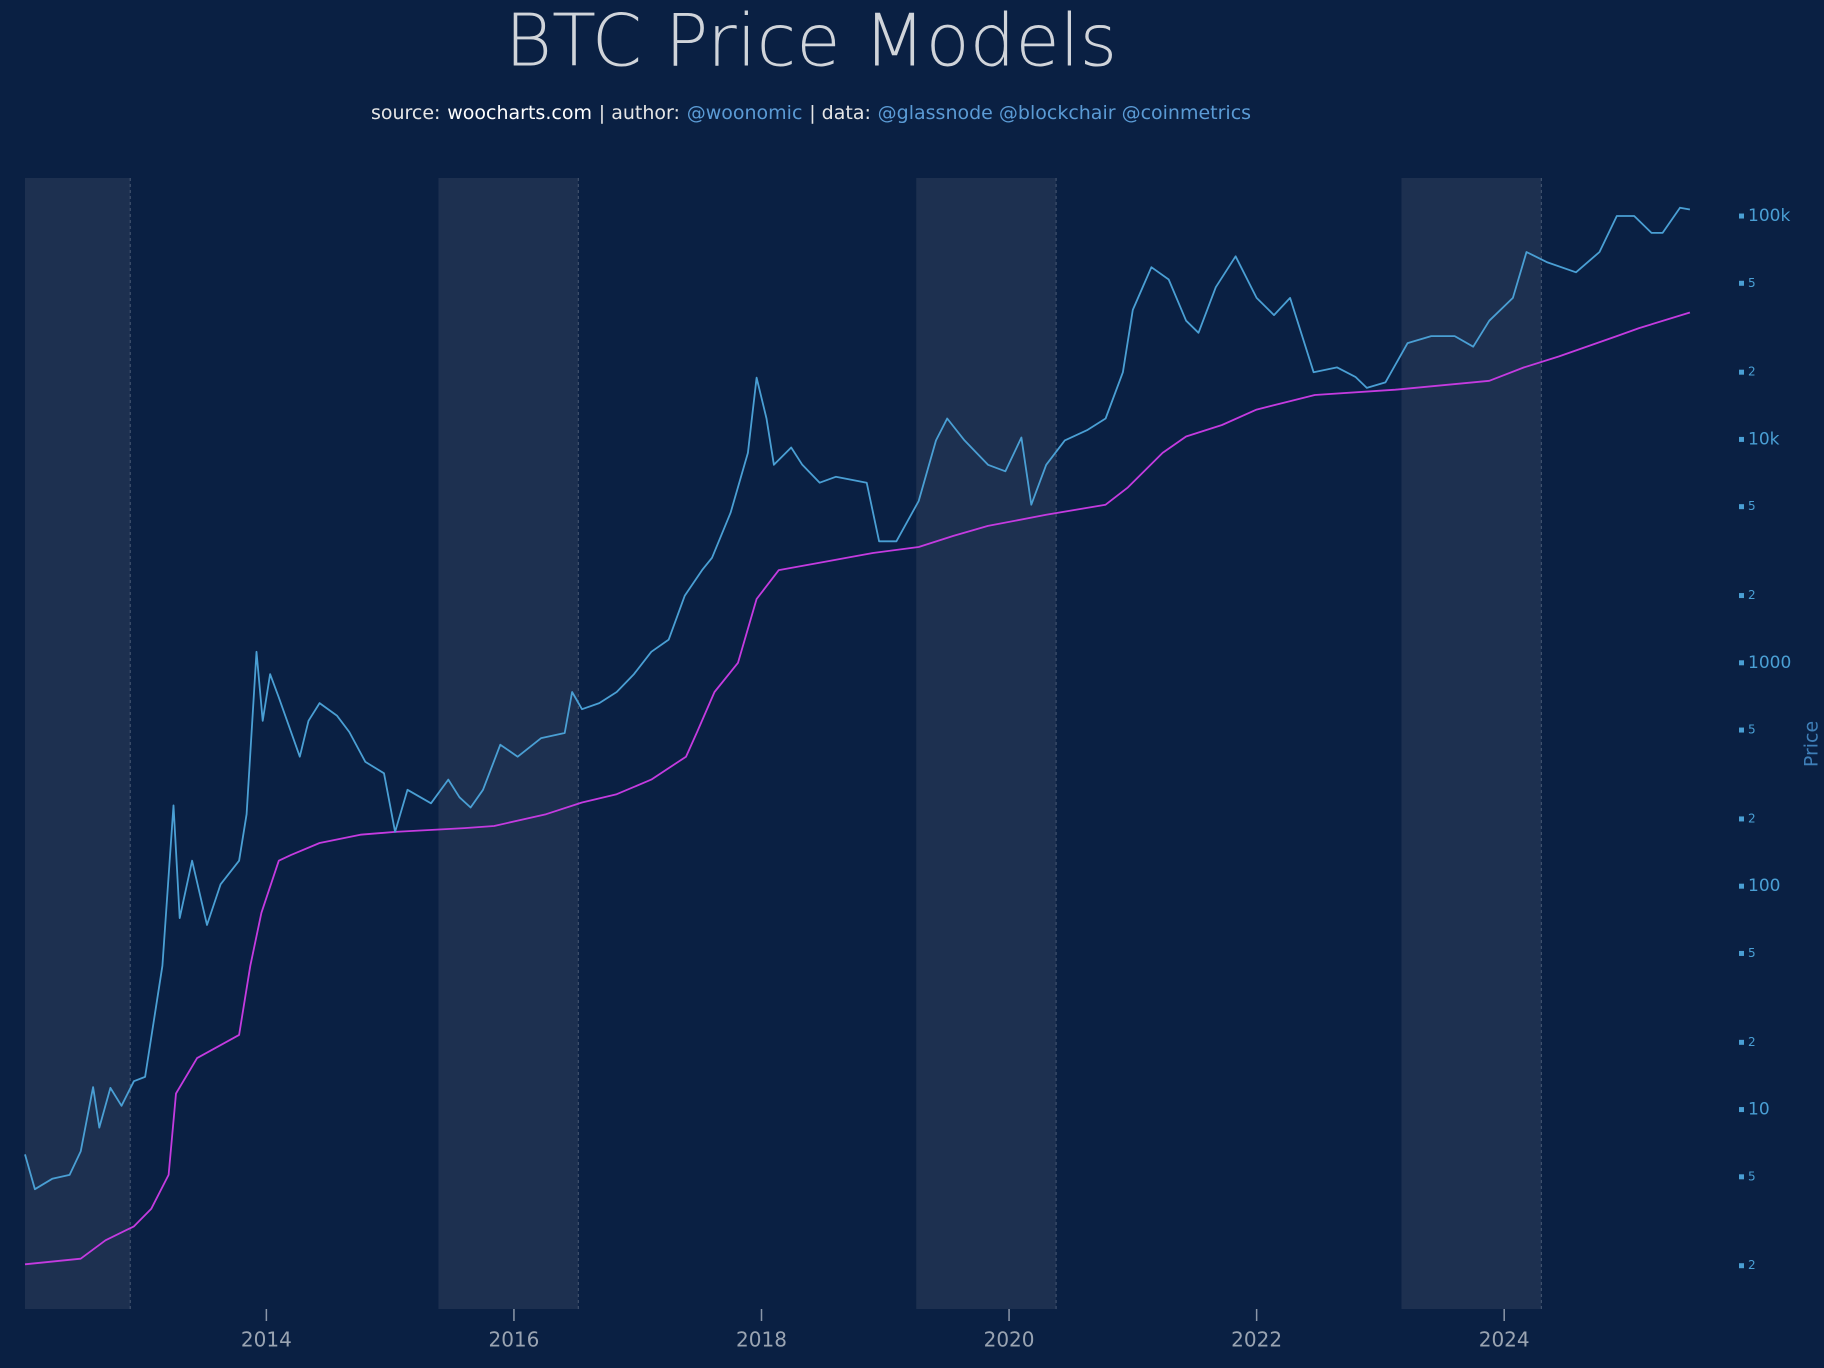 The height and width of the screenshot is (1368, 1824). What do you see at coordinates (1812, 744) in the screenshot?
I see `y-axis-title: Price` at bounding box center [1812, 744].